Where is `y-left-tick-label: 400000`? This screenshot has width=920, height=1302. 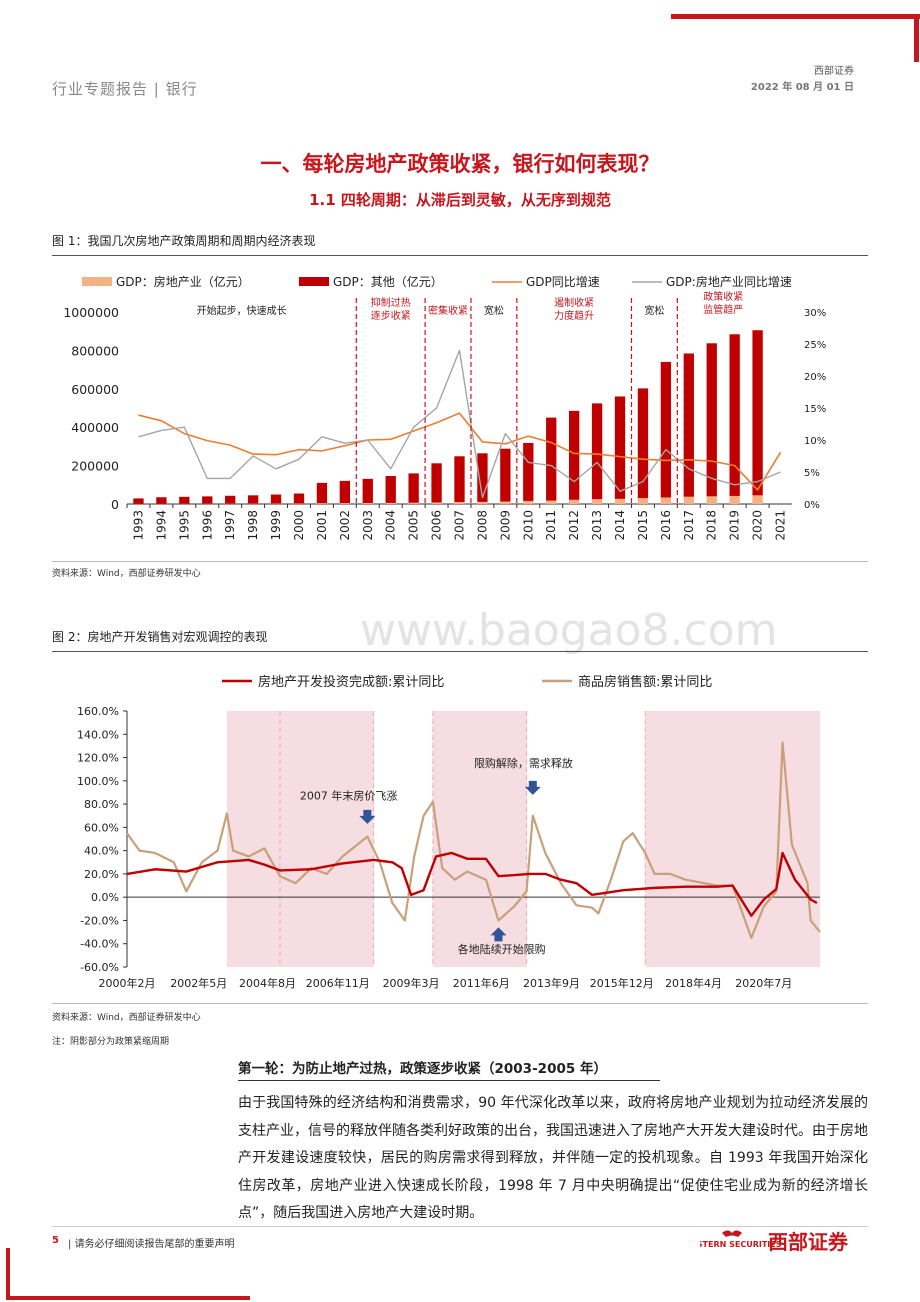 y-left-tick-label: 400000 is located at coordinates (95, 427).